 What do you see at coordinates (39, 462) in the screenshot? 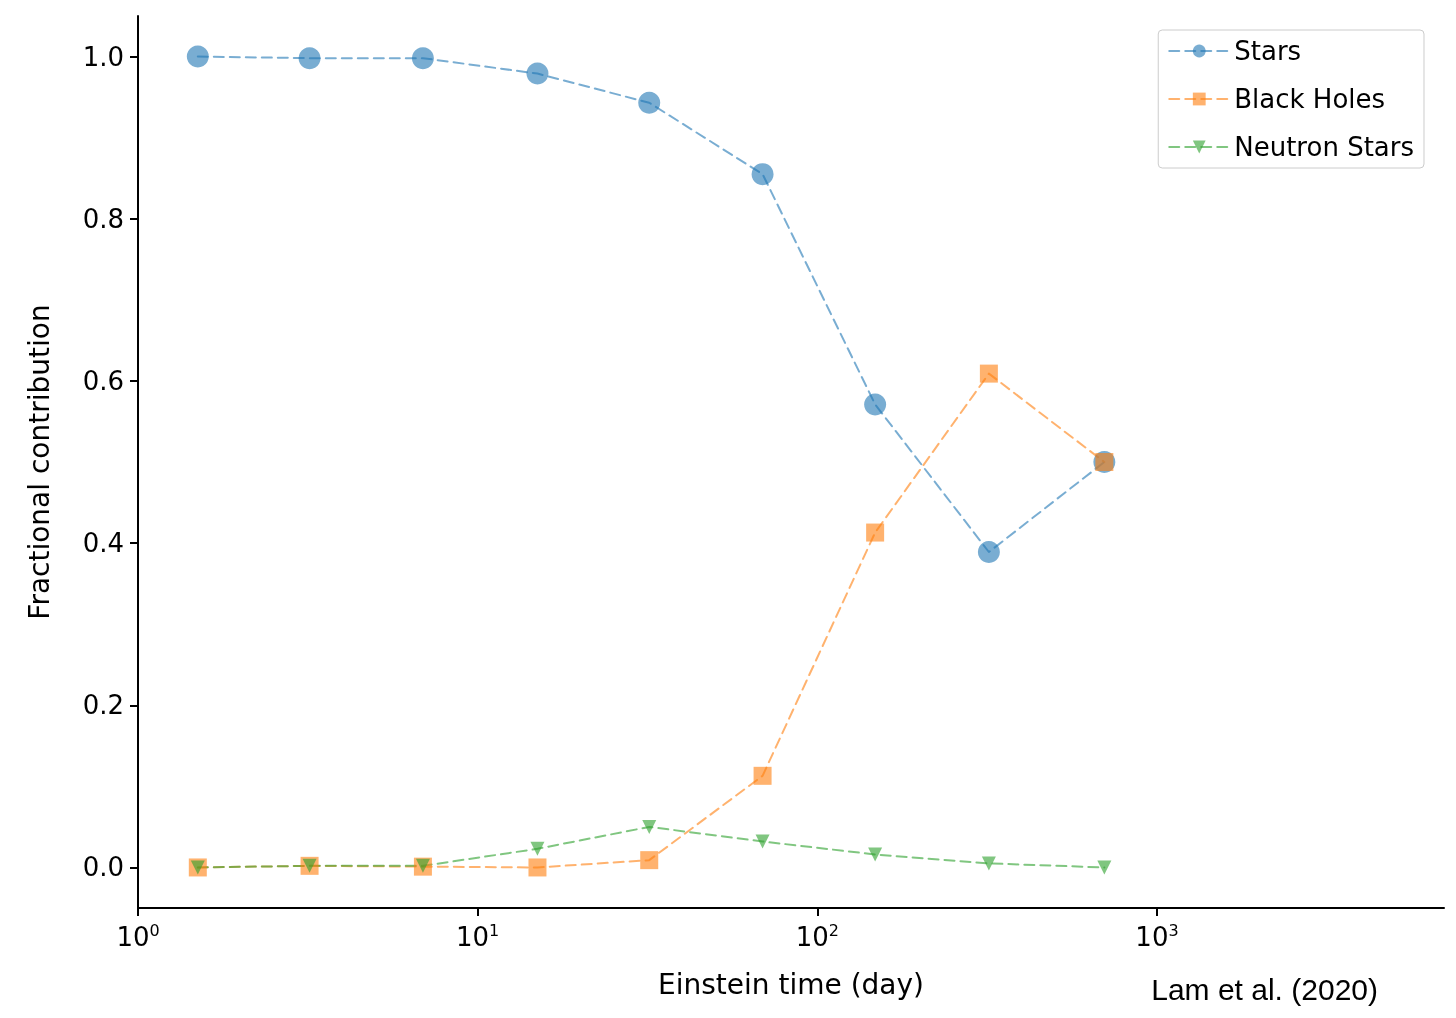
I see `y-axis-title: Fractional contribution` at bounding box center [39, 462].